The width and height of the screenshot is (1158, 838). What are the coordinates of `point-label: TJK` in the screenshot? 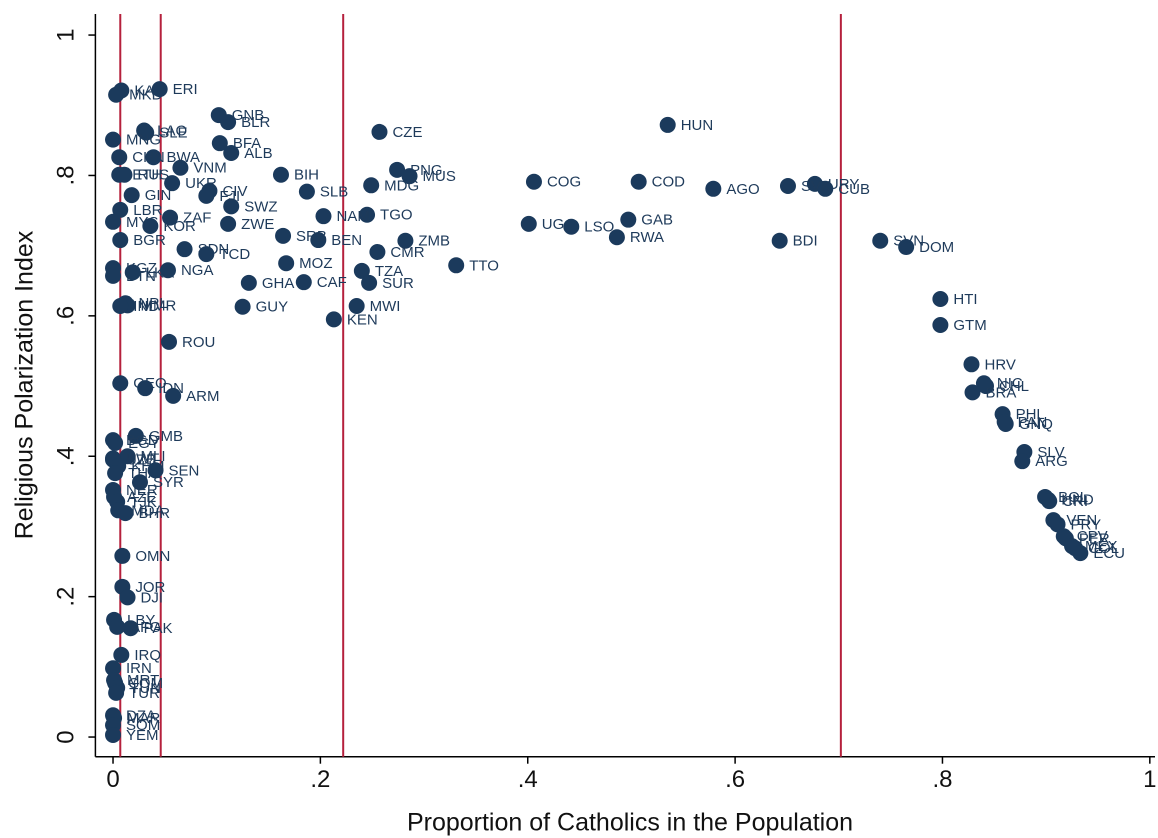 It's located at (143, 502).